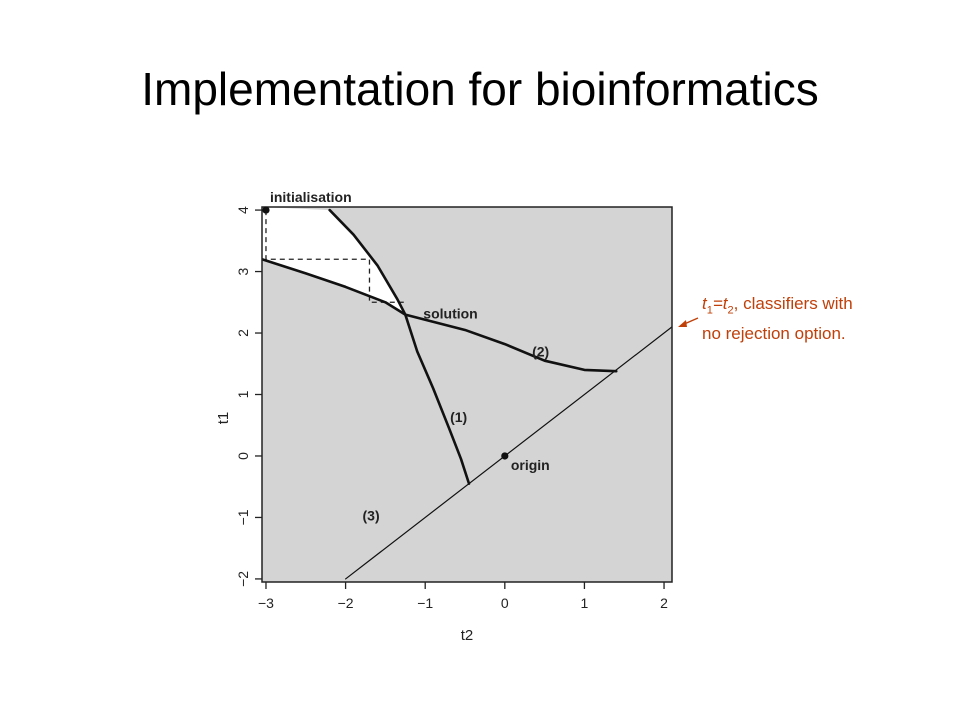 This screenshot has height=720, width=960. What do you see at coordinates (266, 603) in the screenshot?
I see `x-tick-label: −3` at bounding box center [266, 603].